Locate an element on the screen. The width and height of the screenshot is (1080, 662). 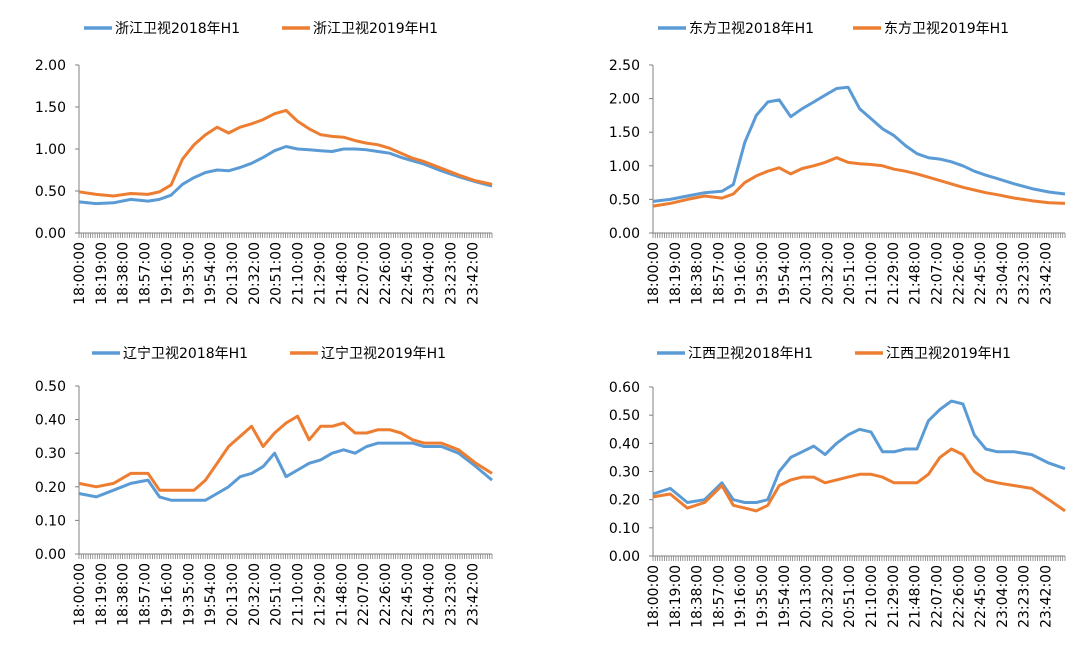
legend-label-2019: 浙江卫视2019年H1 is located at coordinates (375, 29).